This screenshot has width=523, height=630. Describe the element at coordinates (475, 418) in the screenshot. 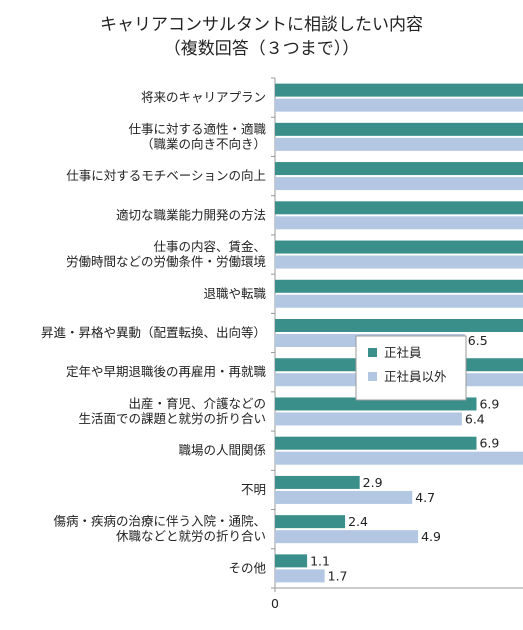

I see `data-label: 6.4` at that location.